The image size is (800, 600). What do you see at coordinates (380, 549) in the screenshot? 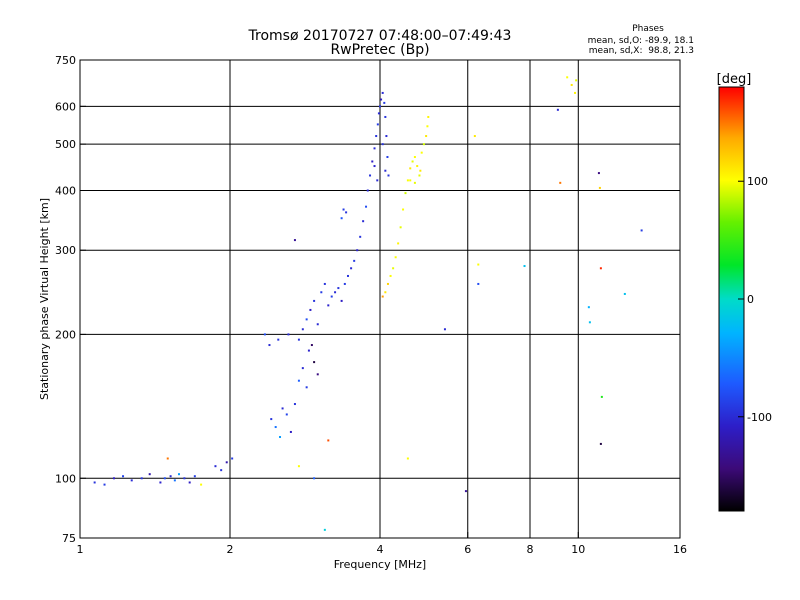
I see `x-tick-label: 4` at bounding box center [380, 549].